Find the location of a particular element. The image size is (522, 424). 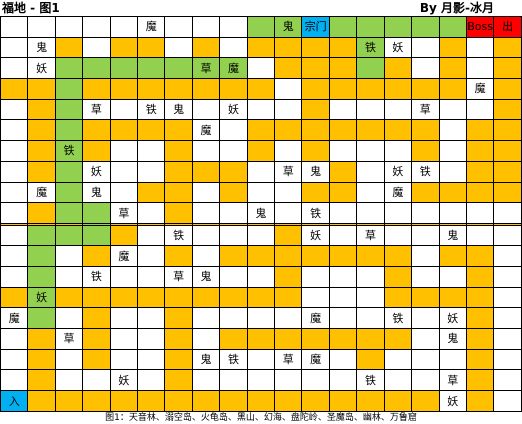

map-row: 妖铁草 is located at coordinates (261, 380).